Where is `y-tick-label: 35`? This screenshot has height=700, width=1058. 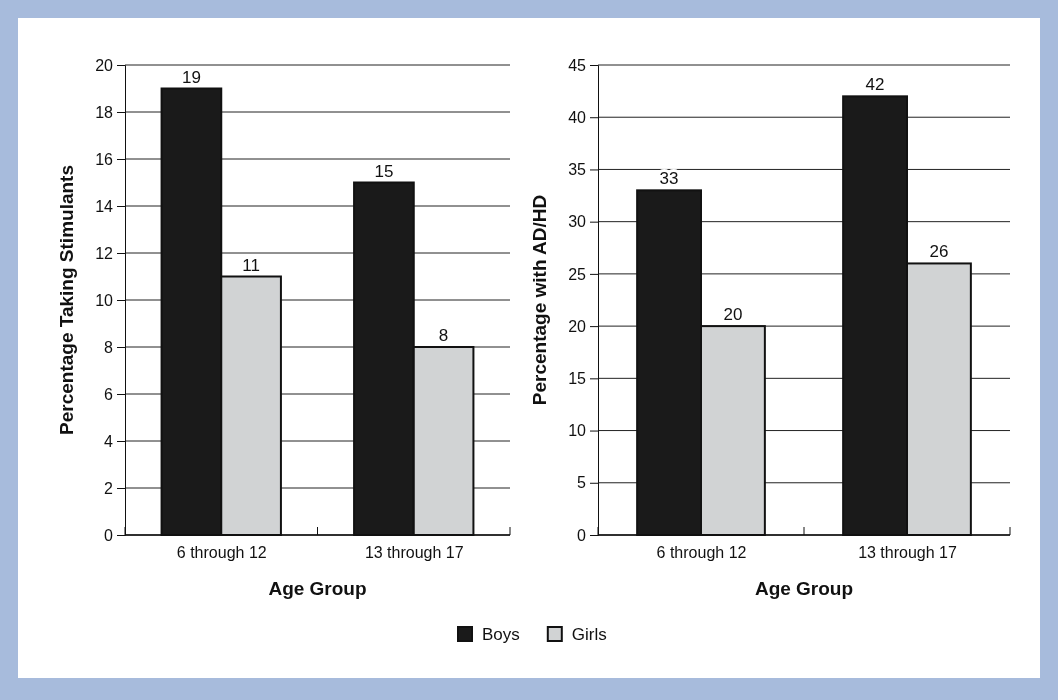
y-tick-label: 35 is located at coordinates (577, 170).